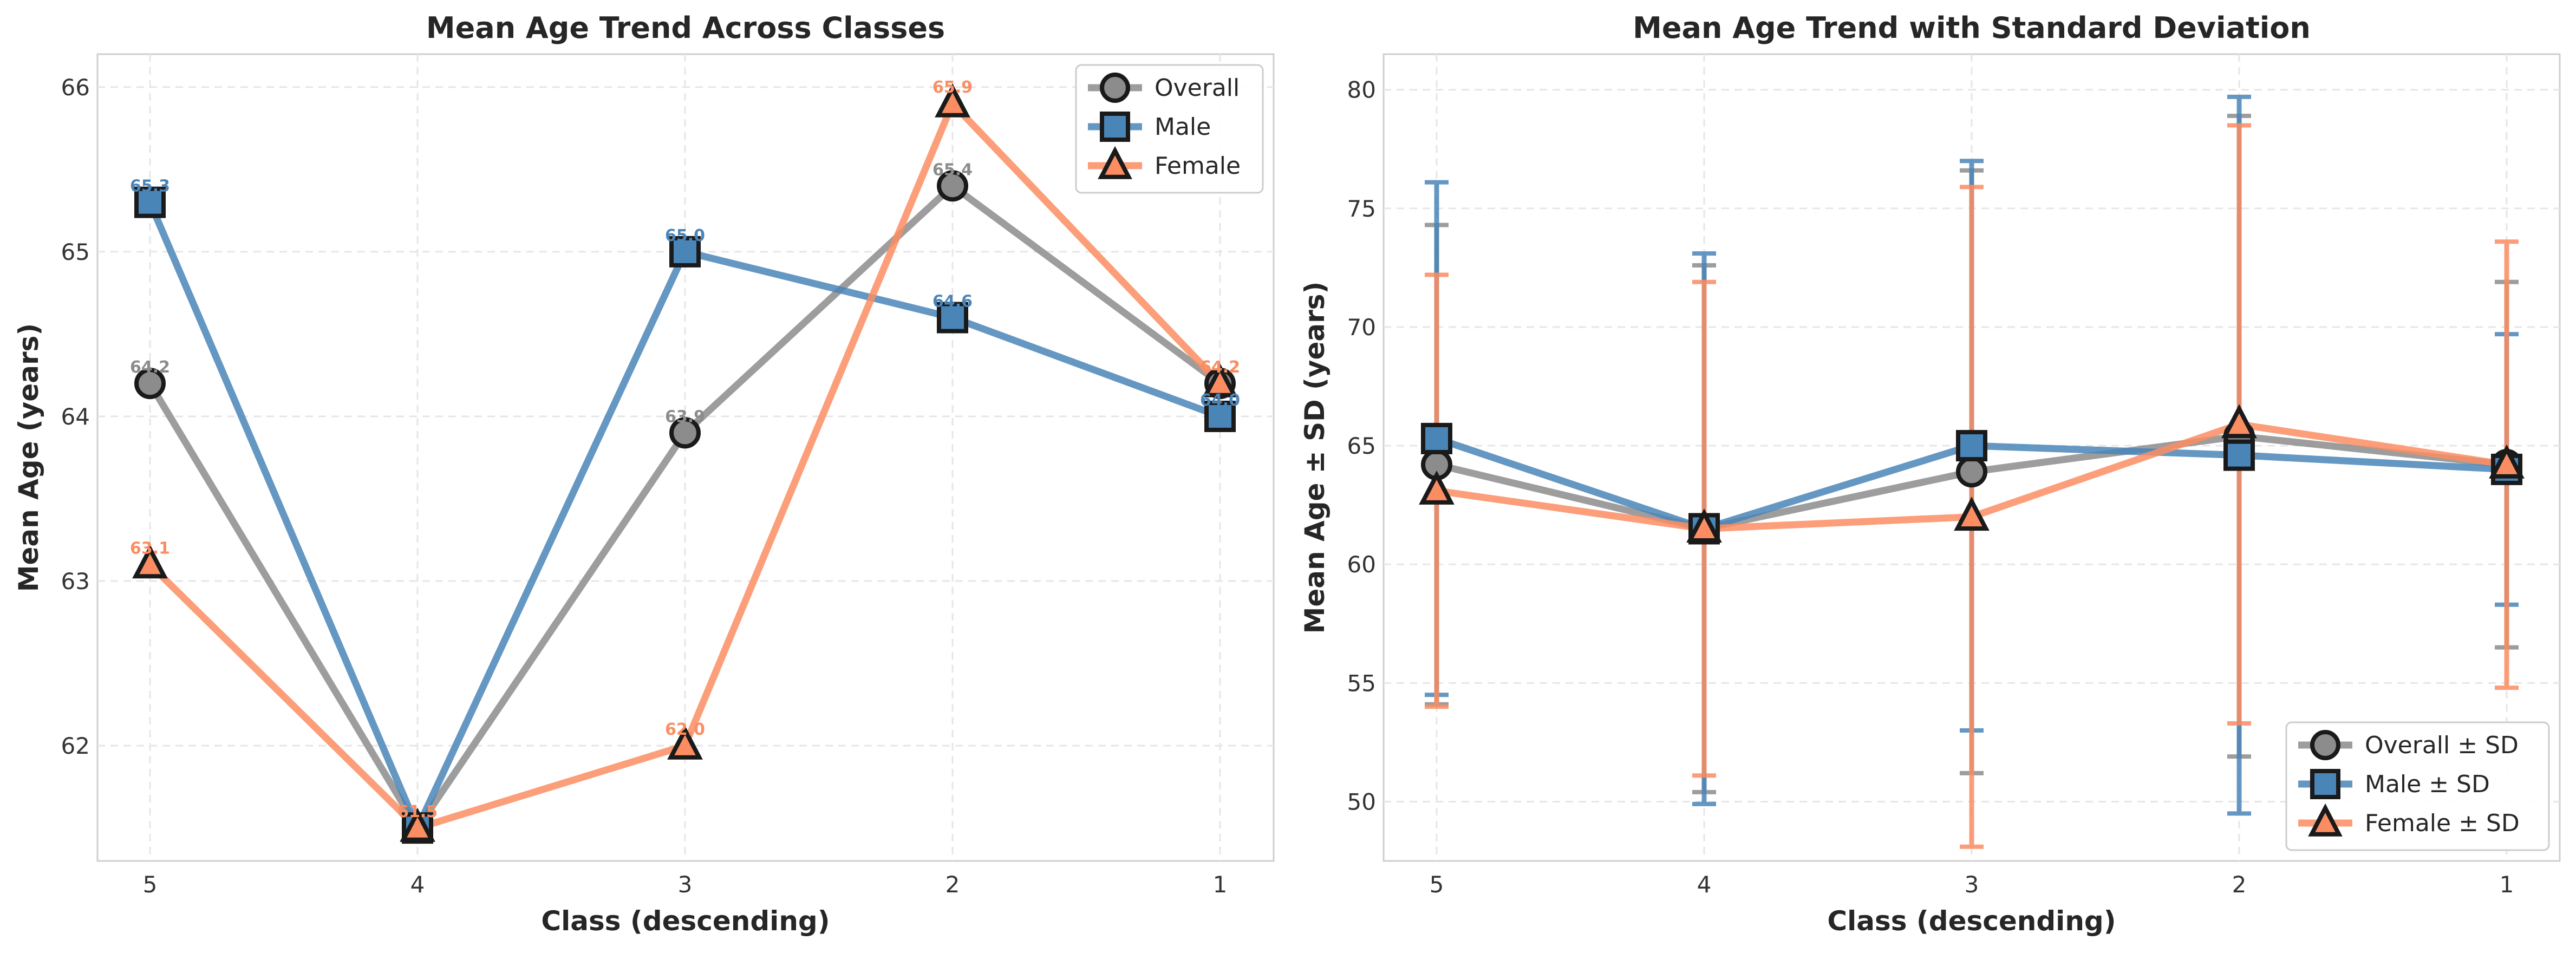  Describe the element at coordinates (1361, 802) in the screenshot. I see `y-tick-label: 50` at that location.